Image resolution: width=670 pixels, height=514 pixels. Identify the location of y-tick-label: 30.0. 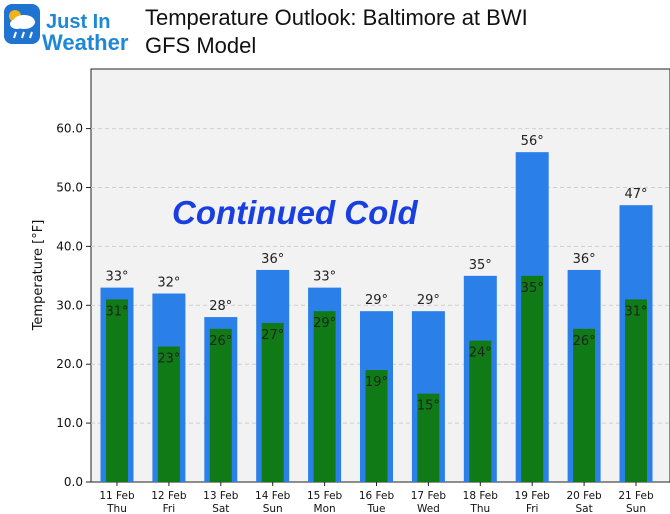
(69, 305).